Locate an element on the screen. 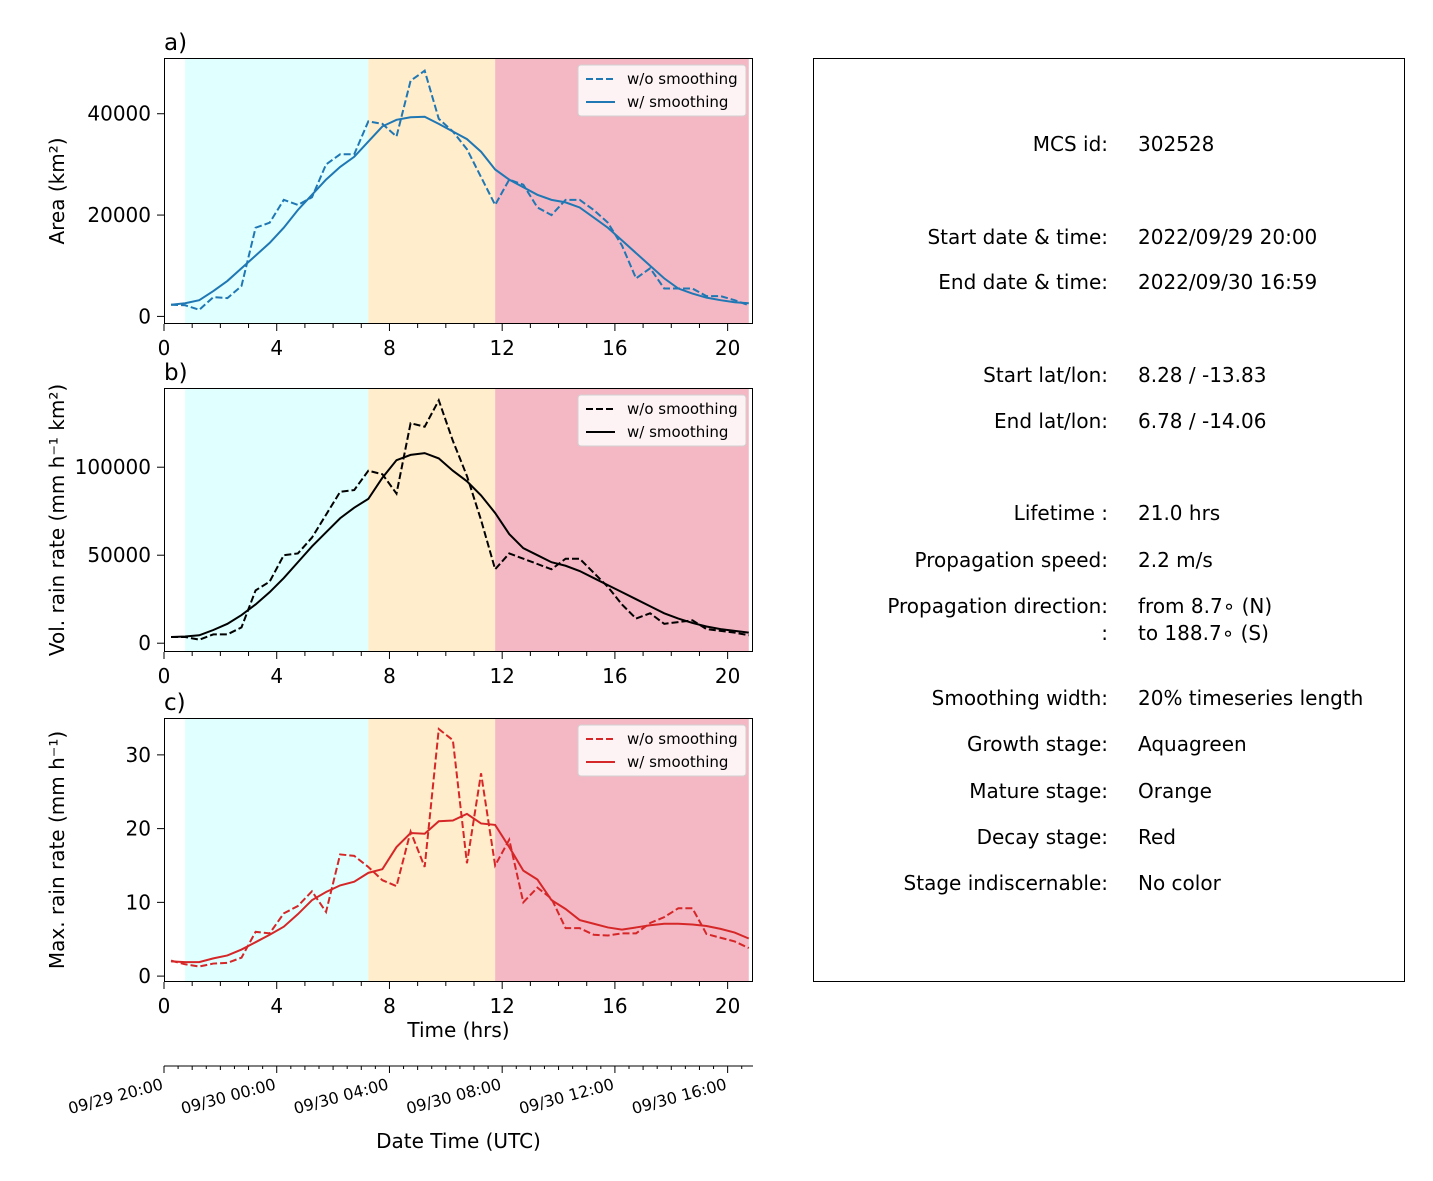 Image resolution: width=1433 pixels, height=1181 pixels. info-row-label: Stage indiscernable: is located at coordinates (1006, 883).